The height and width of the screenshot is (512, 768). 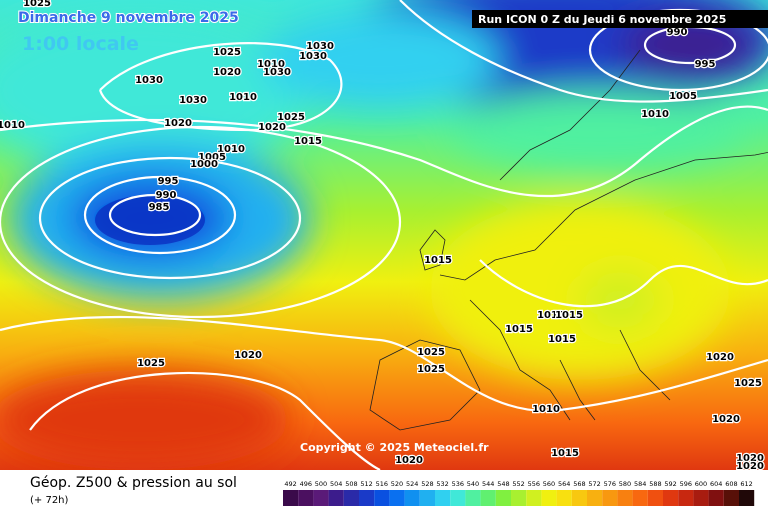 I want to click on footer-title: Géop. Z500 & pression au sol, so click(x=133, y=483).